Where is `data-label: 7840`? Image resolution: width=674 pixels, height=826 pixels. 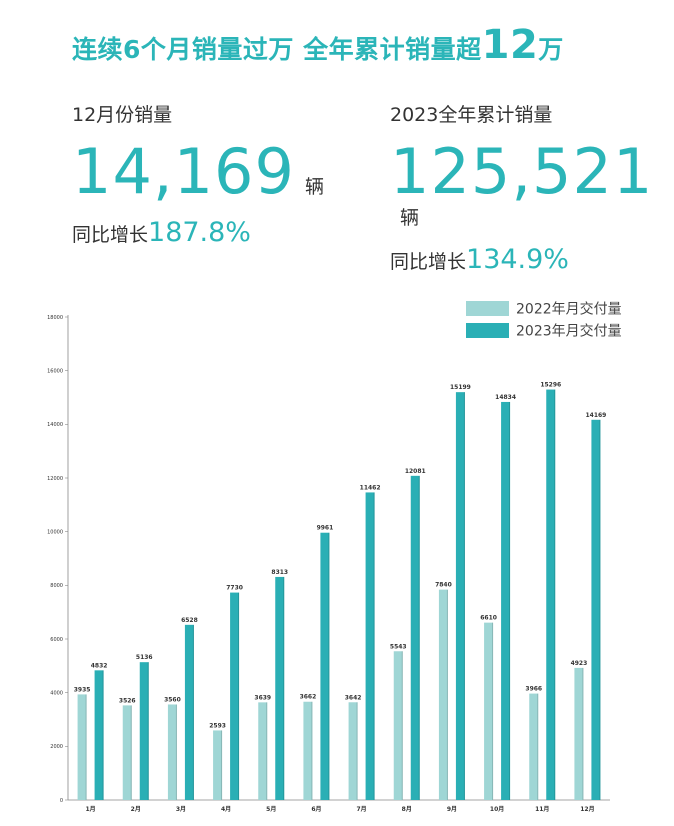
data-label: 7840 is located at coordinates (443, 585).